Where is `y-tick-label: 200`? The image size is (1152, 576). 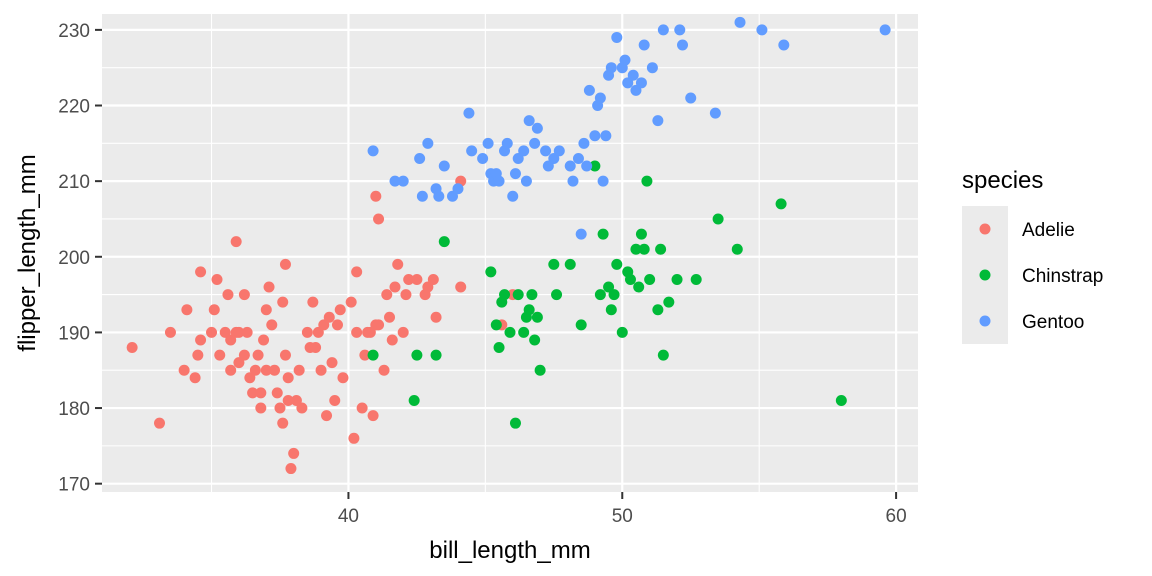
y-tick-label: 200 is located at coordinates (74, 258).